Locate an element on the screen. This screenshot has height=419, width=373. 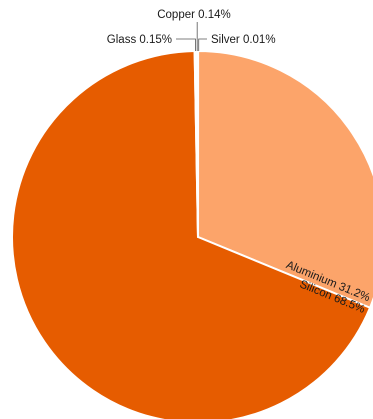
slice-label-glass: Glass 0.15% is located at coordinates (139, 40).